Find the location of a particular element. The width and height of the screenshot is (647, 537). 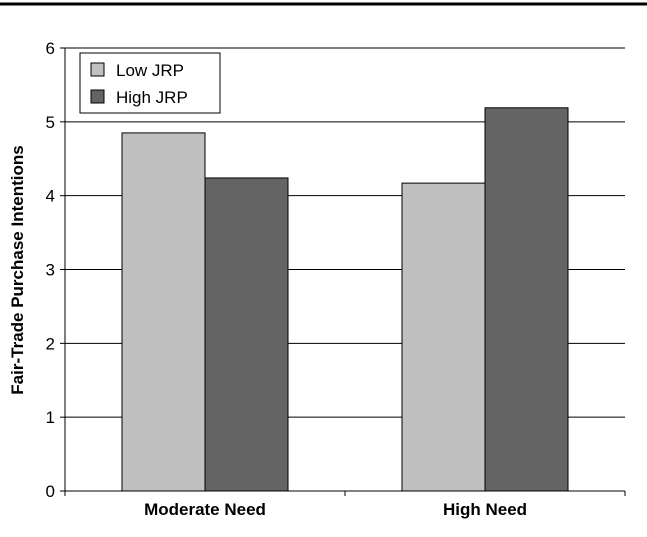

y-tick-label: 3 is located at coordinates (50, 270).